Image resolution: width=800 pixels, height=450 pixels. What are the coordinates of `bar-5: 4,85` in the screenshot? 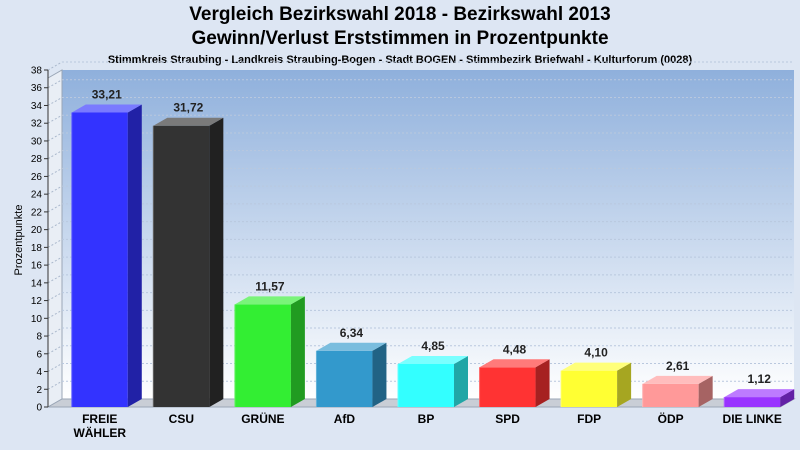 It's located at (432, 373).